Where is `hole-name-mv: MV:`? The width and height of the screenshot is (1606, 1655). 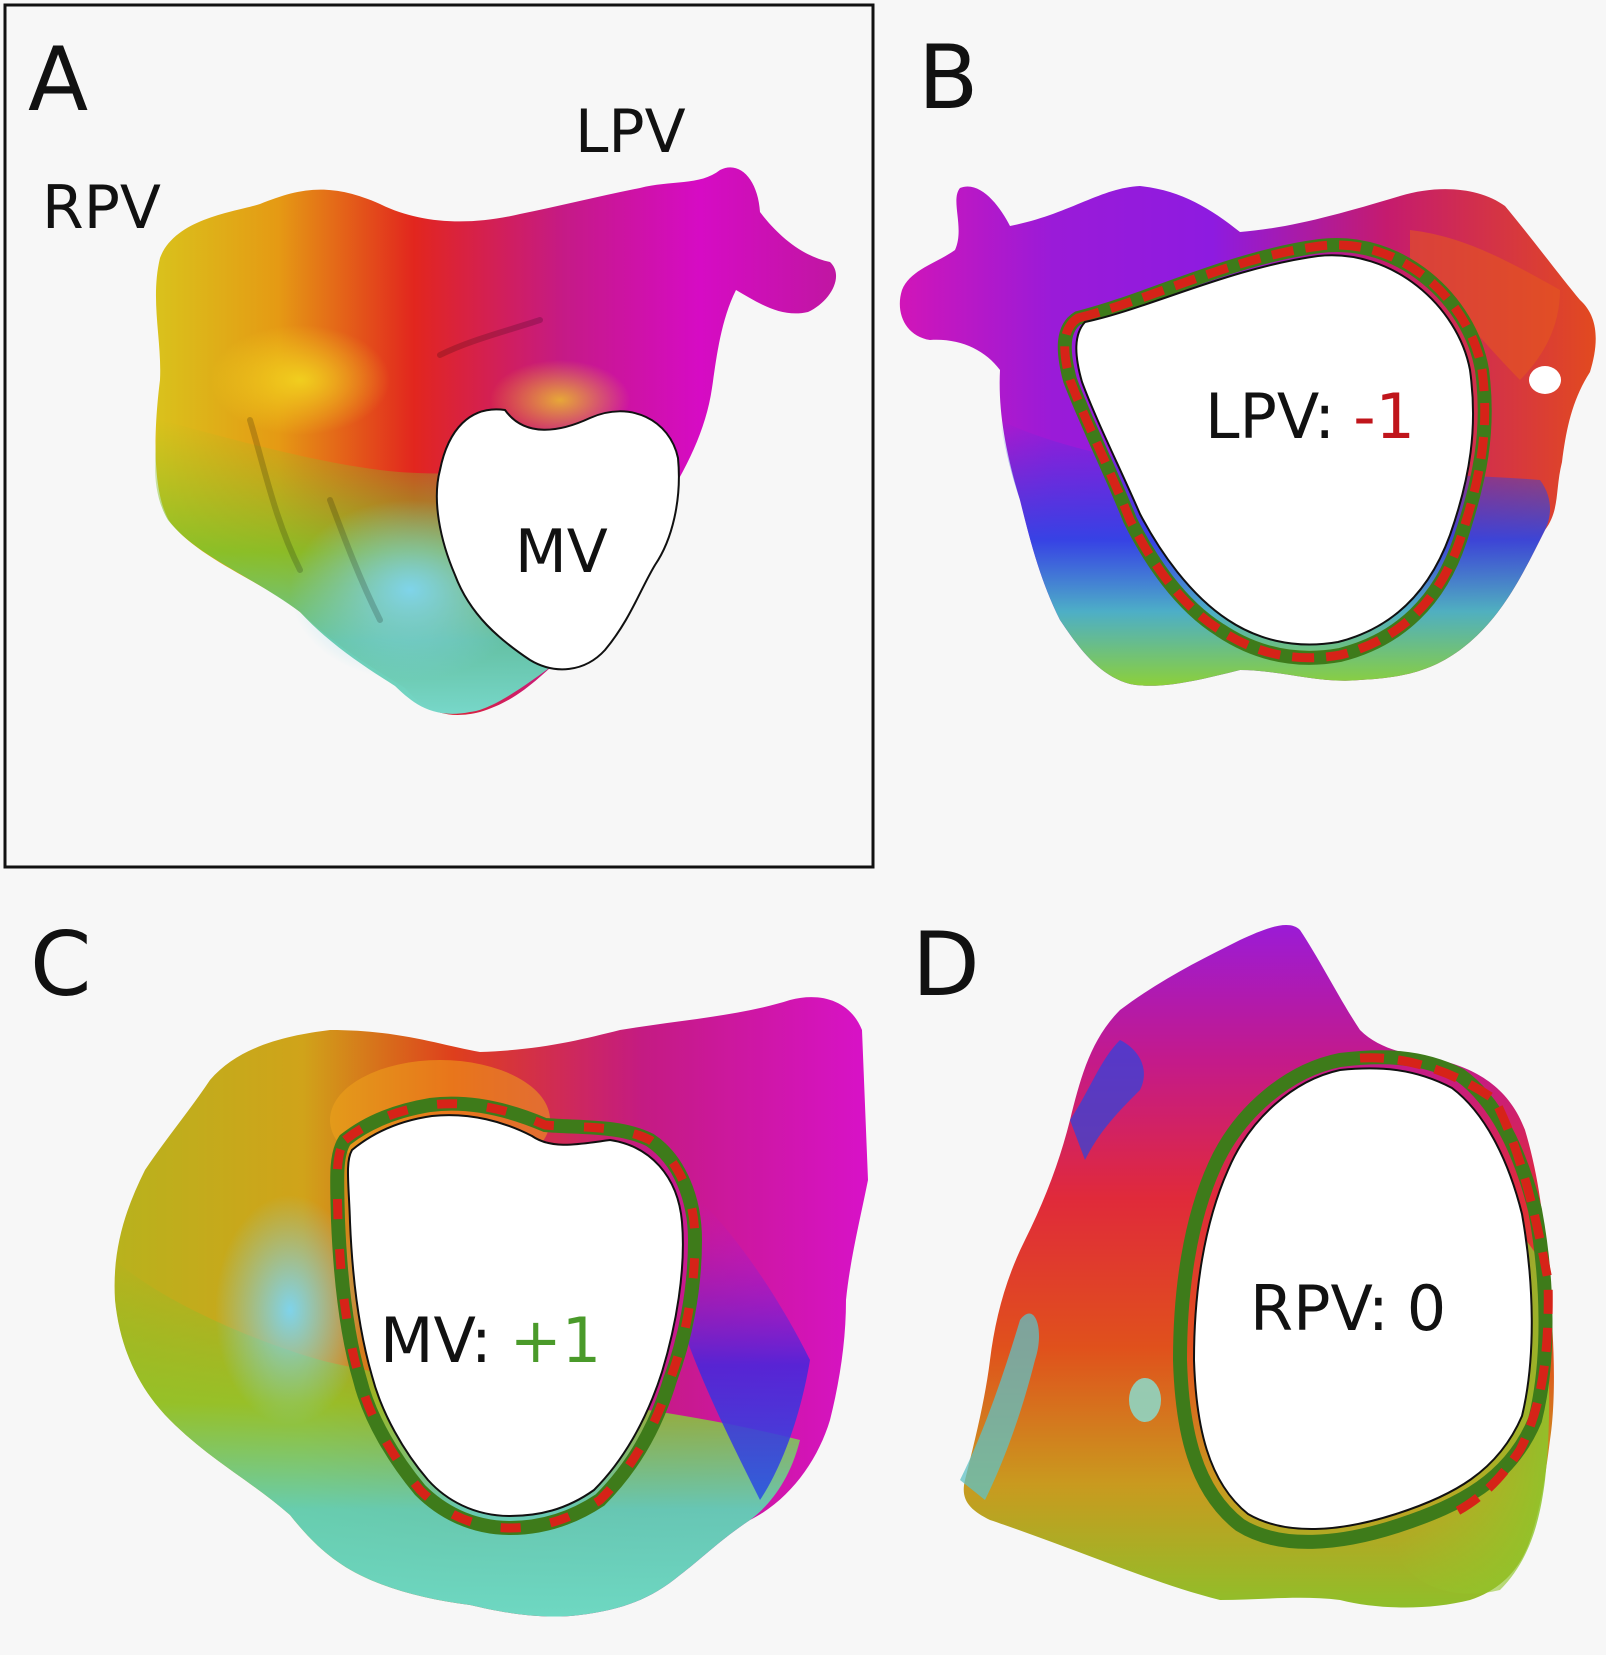
hole-name-mv: MV: is located at coordinates (436, 1340).